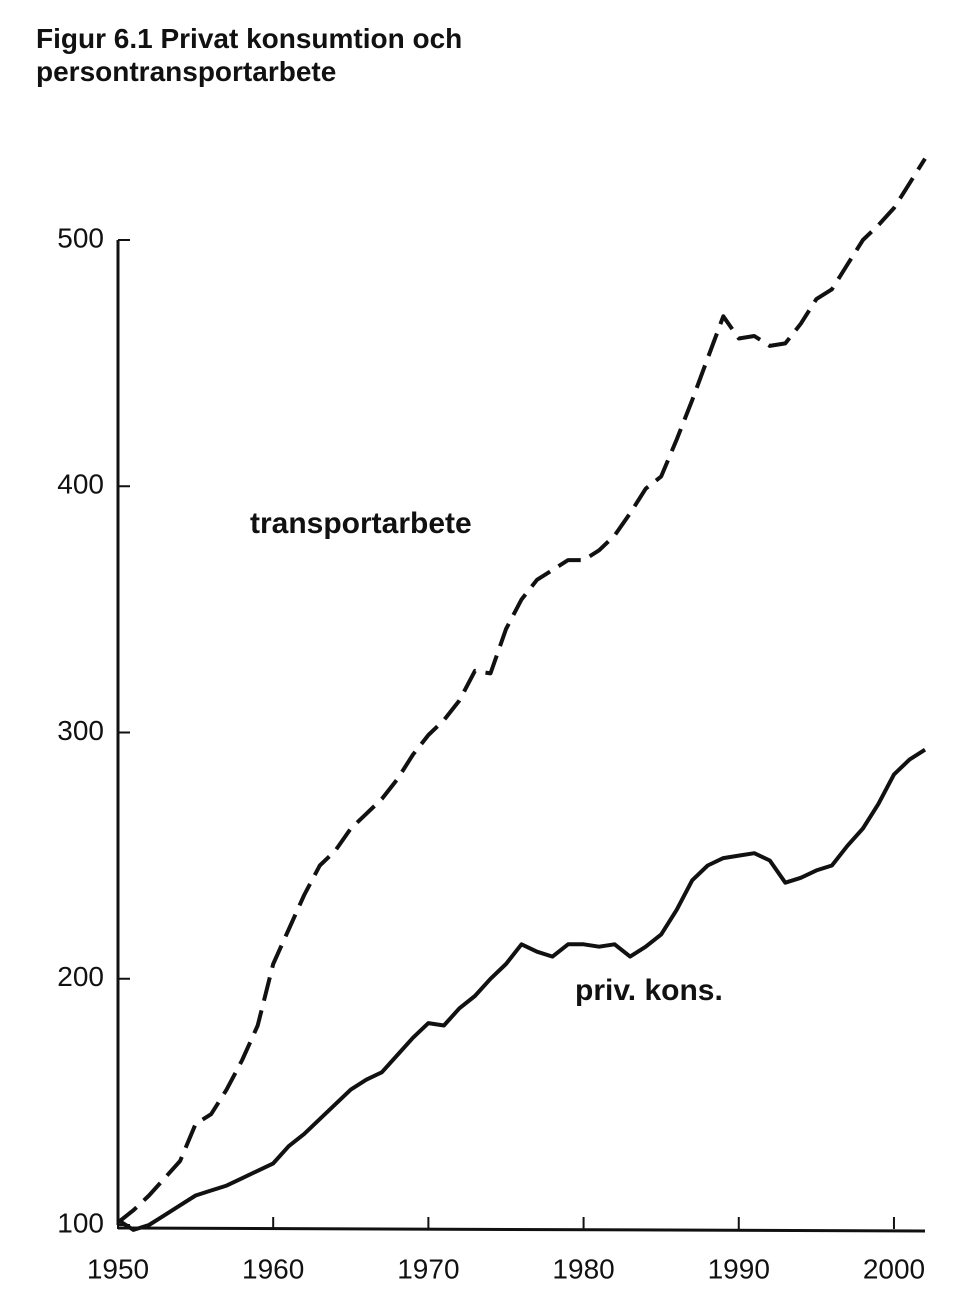 The image size is (960, 1315). I want to click on series-label: transportarbete, so click(361, 523).